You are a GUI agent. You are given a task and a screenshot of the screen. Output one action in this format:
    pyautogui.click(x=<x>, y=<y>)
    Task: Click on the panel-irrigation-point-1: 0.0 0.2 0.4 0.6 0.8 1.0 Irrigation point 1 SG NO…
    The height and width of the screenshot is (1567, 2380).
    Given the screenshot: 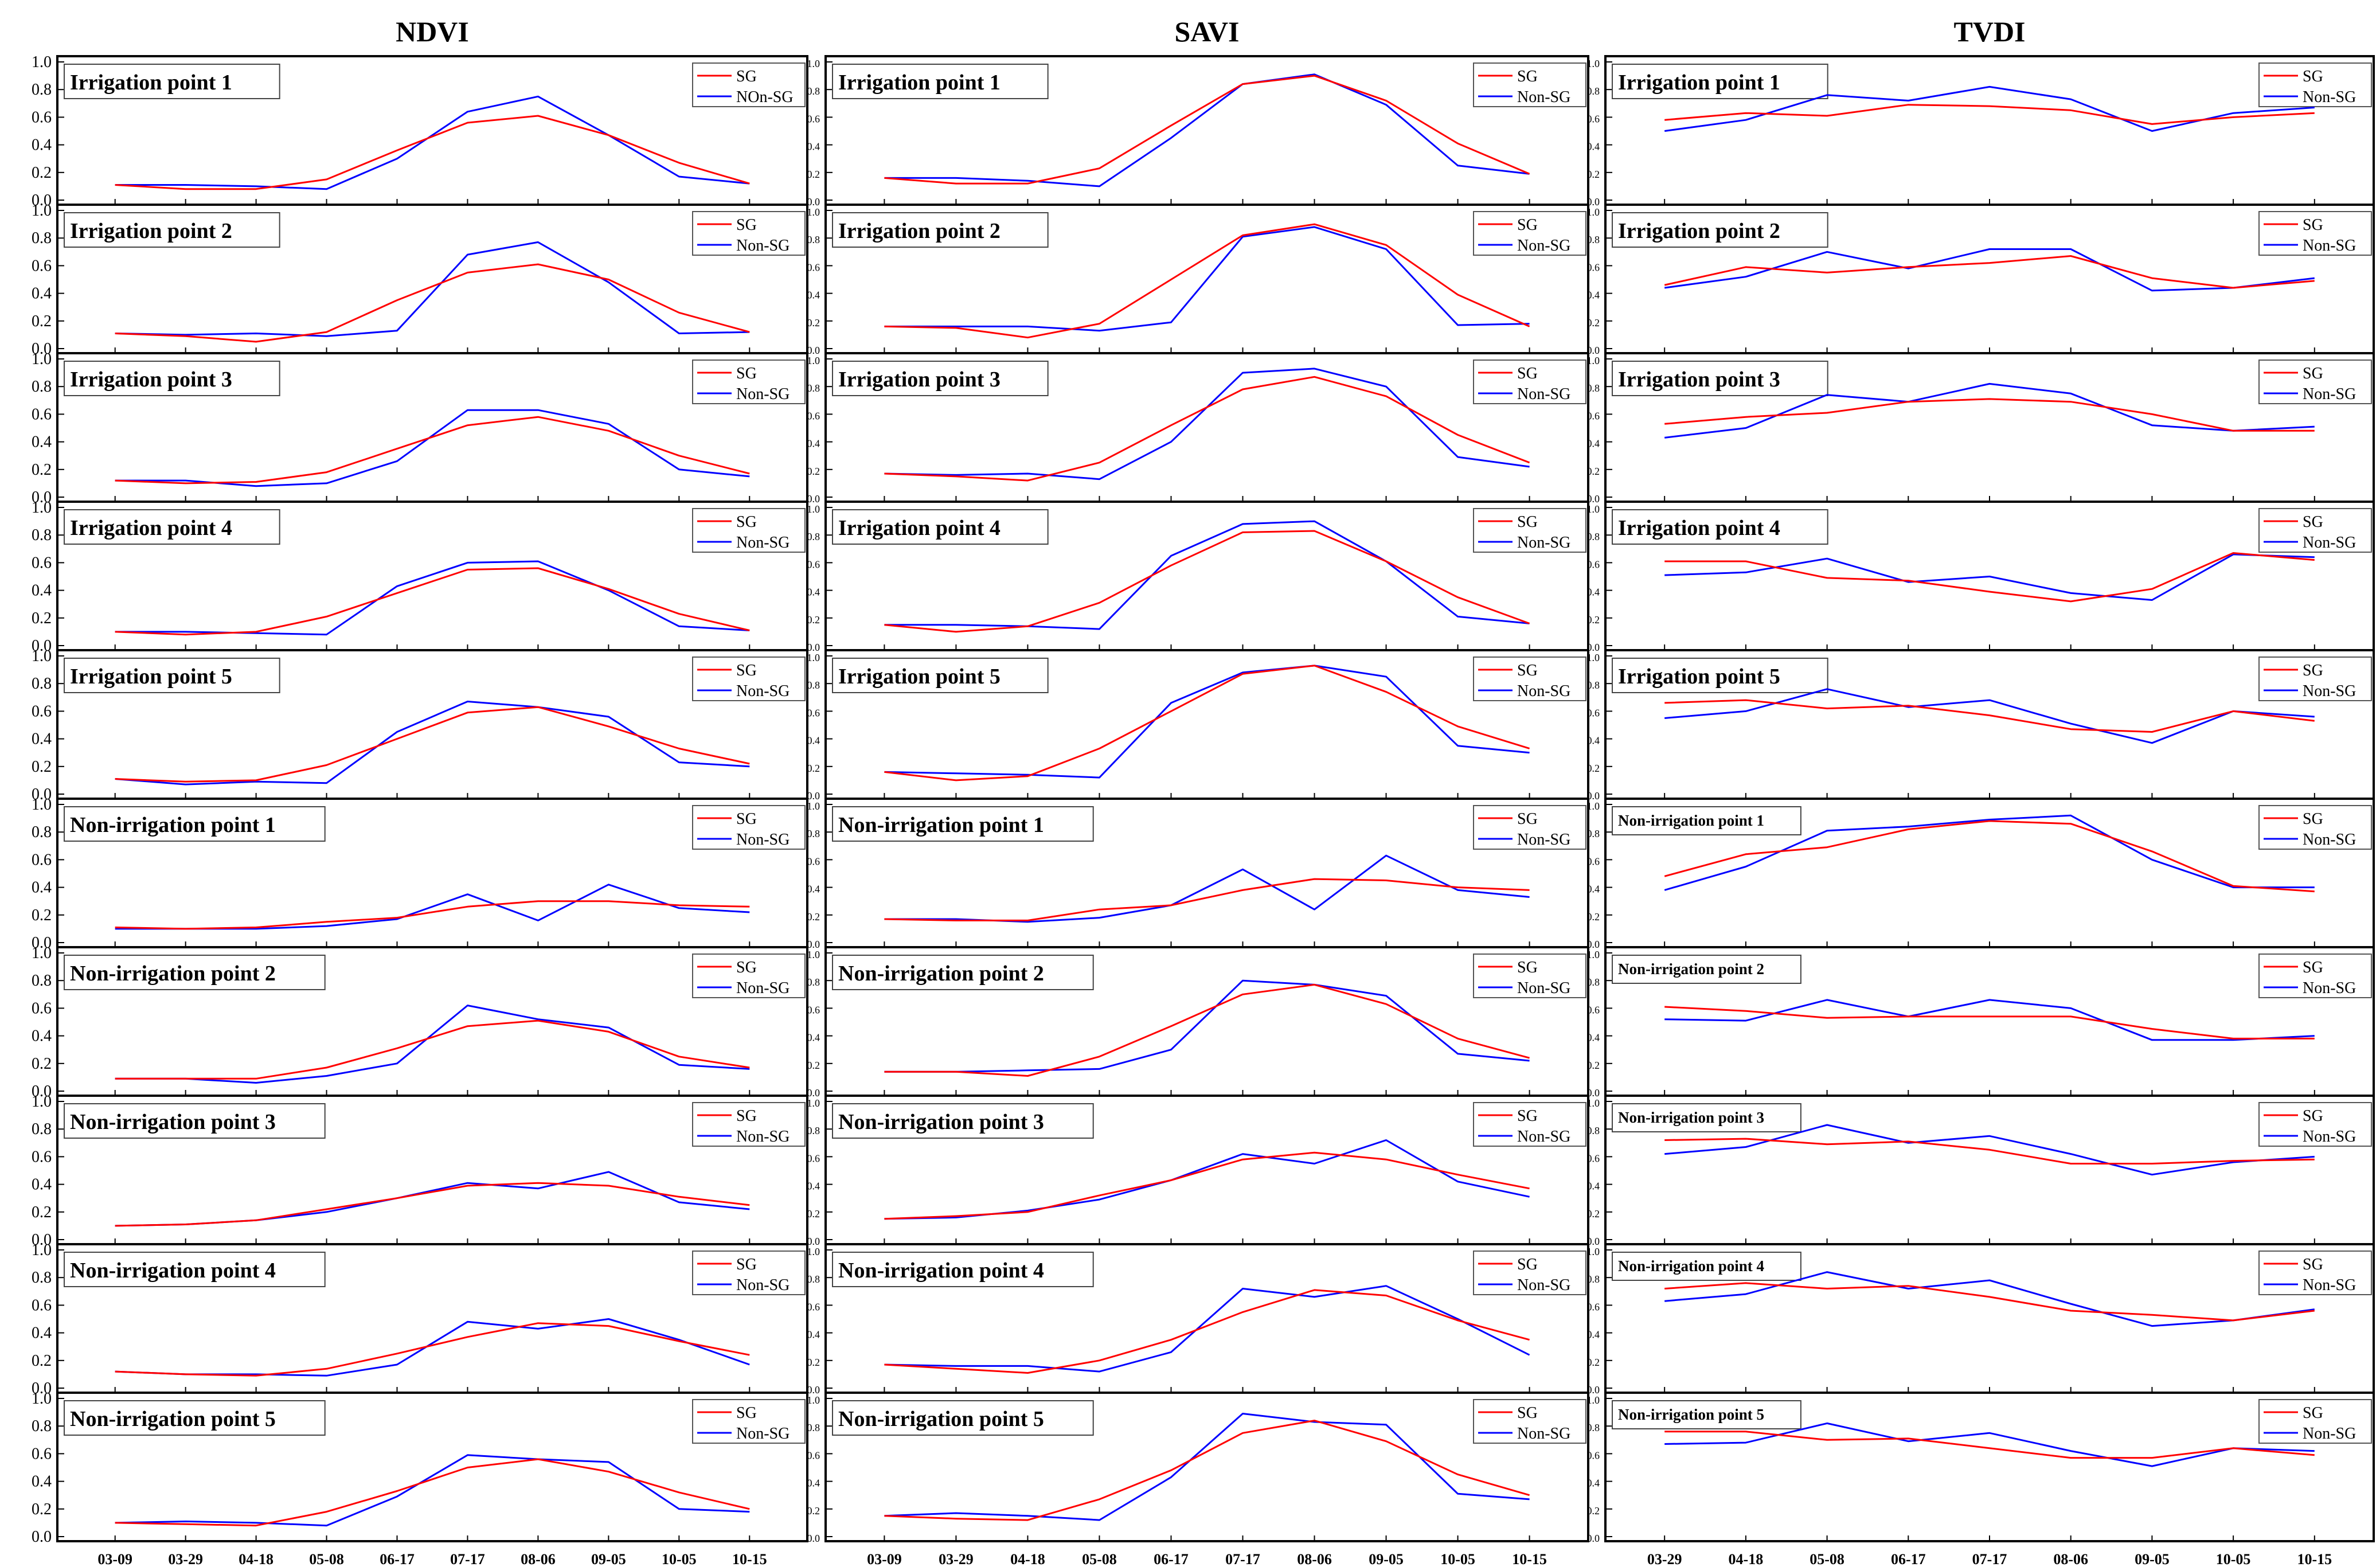 What is the action you would take?
    pyautogui.click(x=420, y=131)
    